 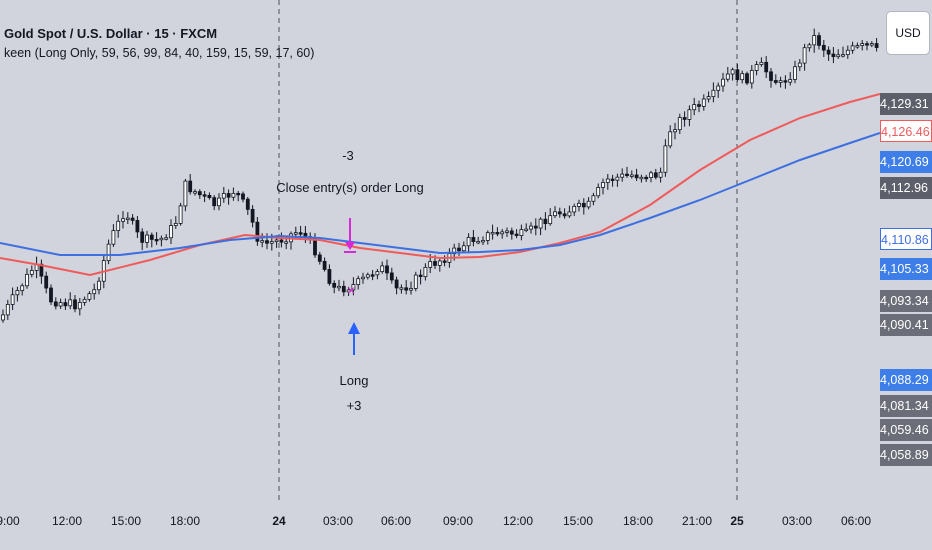 What do you see at coordinates (906, 325) in the screenshot?
I see `price-label: 4,090.41` at bounding box center [906, 325].